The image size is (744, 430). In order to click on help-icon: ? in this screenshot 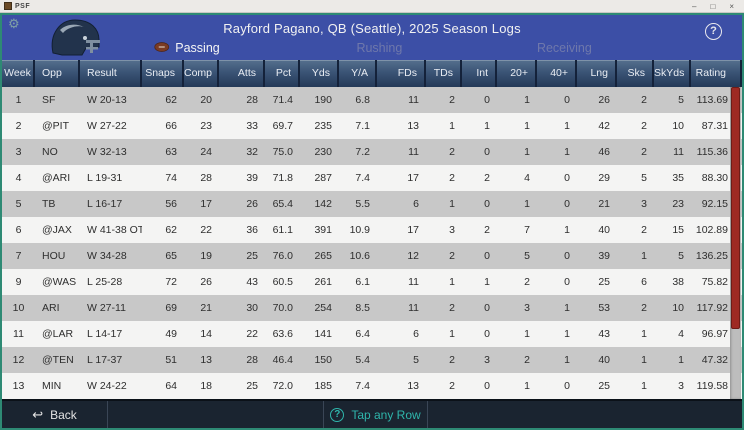, I will do `click(713, 31)`.